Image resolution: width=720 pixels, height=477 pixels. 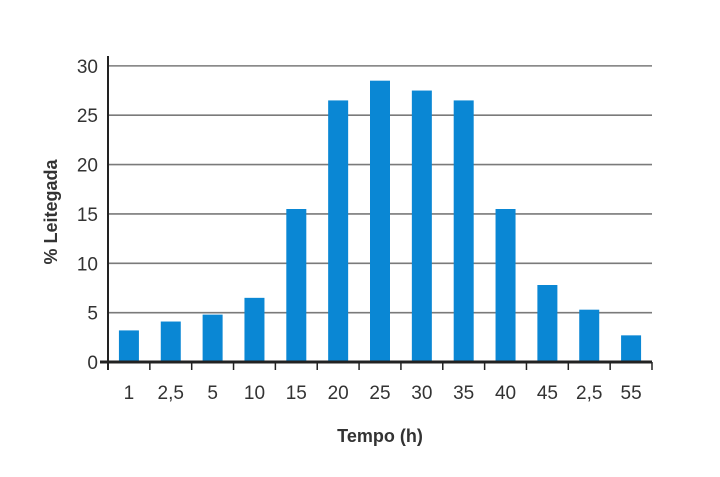 I want to click on x-tick-label: 40, so click(x=505, y=393).